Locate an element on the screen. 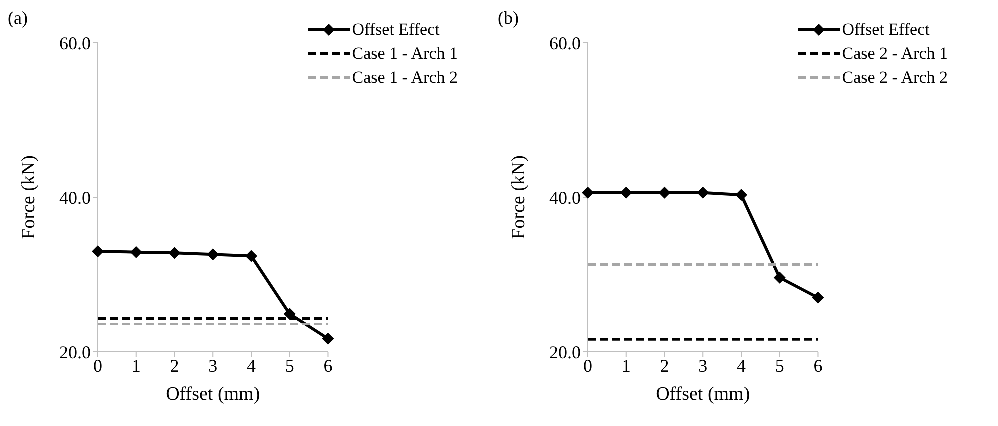  chart-title: (b) is located at coordinates (508, 18).